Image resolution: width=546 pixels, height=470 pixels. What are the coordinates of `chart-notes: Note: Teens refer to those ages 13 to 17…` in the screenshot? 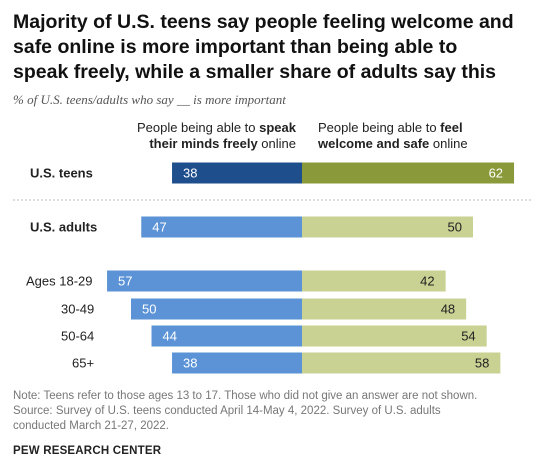 It's located at (275, 411).